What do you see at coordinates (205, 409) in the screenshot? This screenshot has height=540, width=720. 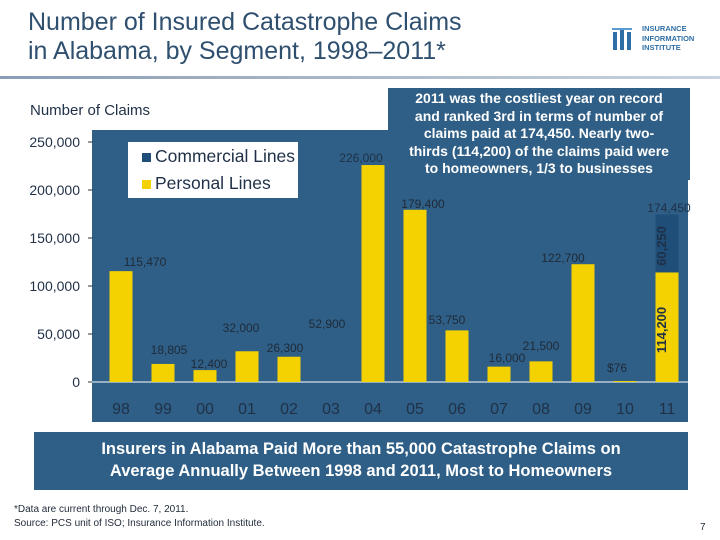 I see `x-tick-label-00: 00` at bounding box center [205, 409].